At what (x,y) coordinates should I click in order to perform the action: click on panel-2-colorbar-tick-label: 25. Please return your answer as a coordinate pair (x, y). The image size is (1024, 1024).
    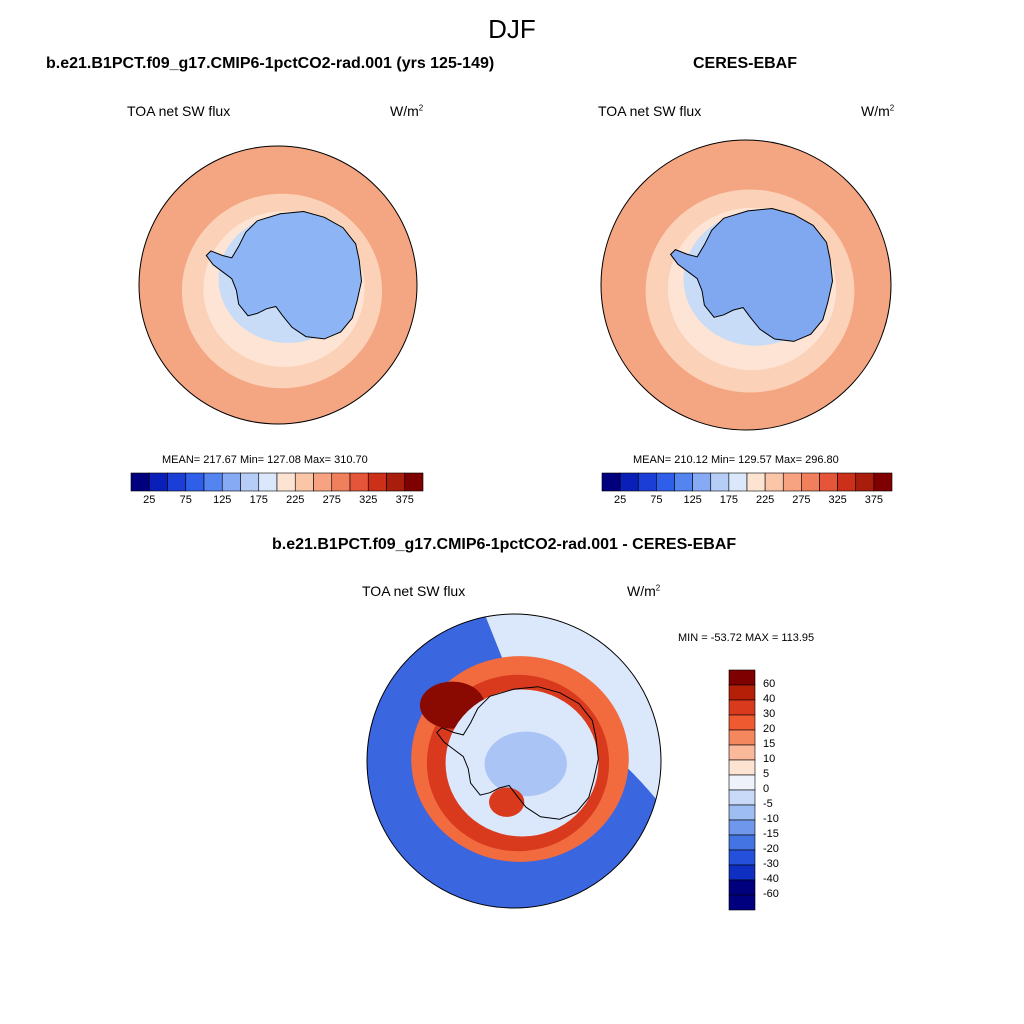
    Looking at the image, I should click on (620, 500).